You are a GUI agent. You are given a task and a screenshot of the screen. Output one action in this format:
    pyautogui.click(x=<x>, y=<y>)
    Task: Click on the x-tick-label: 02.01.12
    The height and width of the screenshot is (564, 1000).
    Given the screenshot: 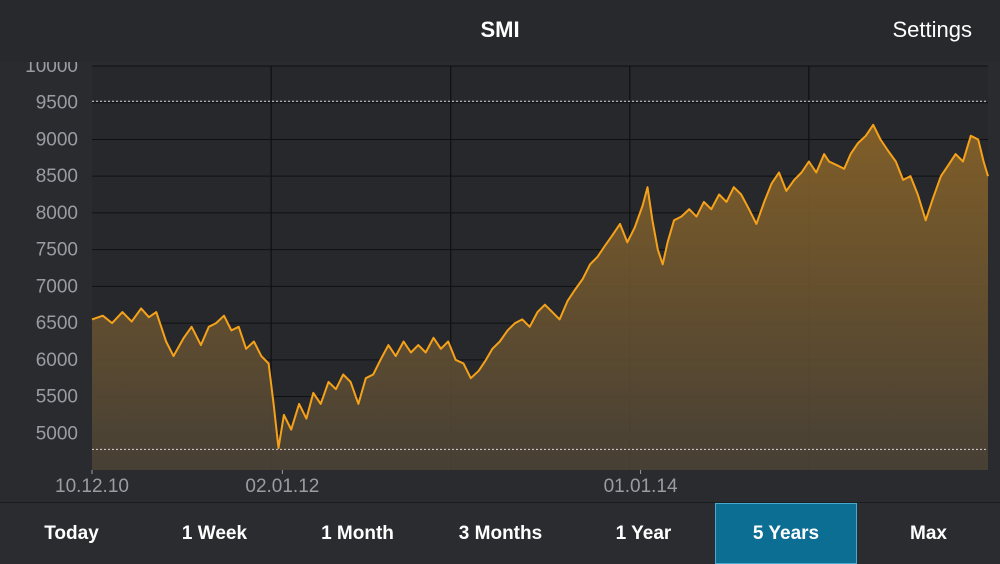 What is the action you would take?
    pyautogui.click(x=282, y=486)
    